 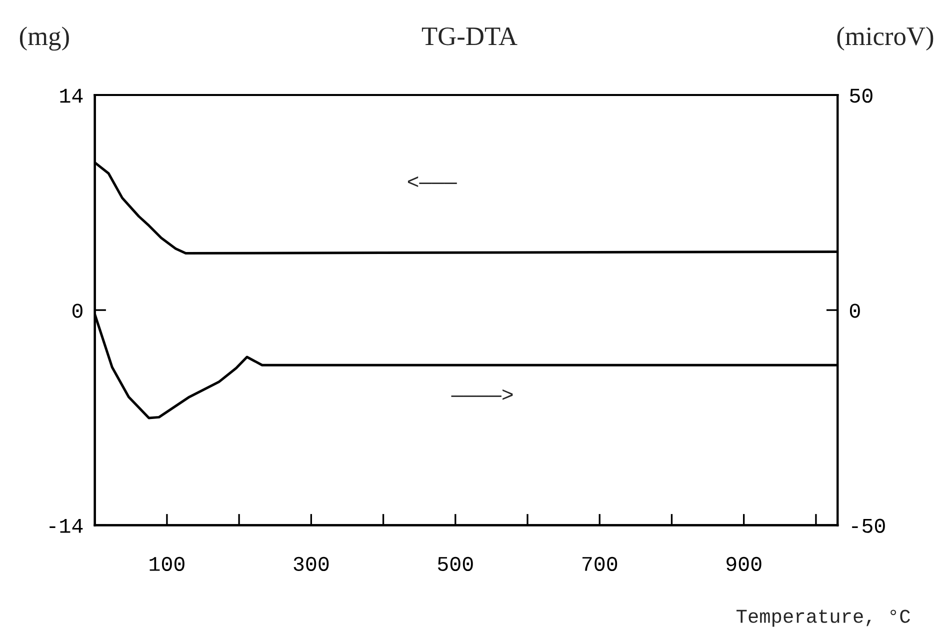 I want to click on annotation: <———, so click(x=432, y=182).